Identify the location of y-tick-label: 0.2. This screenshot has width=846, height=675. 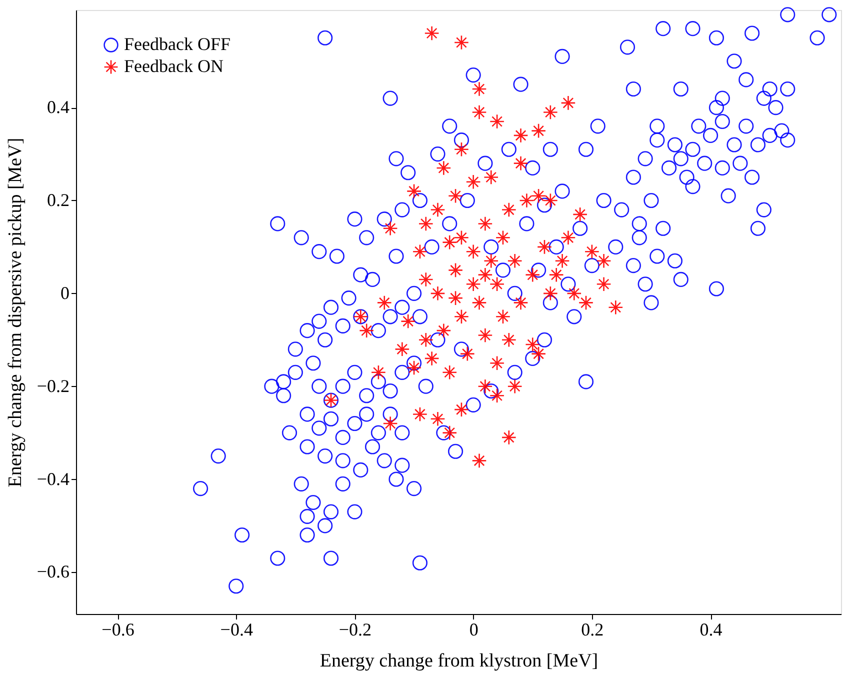
(58, 200).